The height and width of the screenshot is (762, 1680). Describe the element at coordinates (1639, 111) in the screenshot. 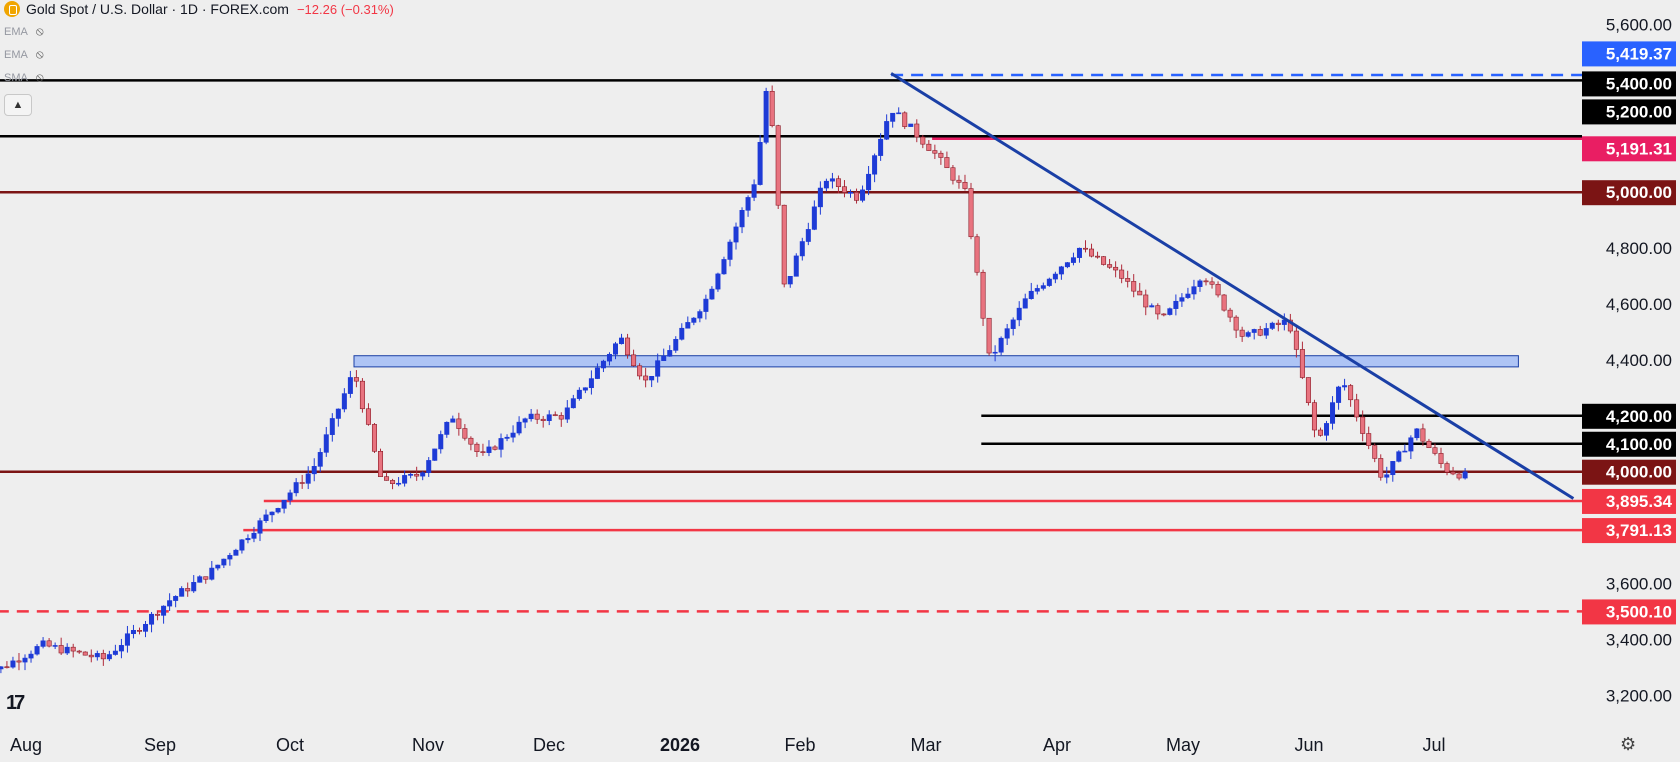

I see `price-tag-label: 5,200.00` at that location.